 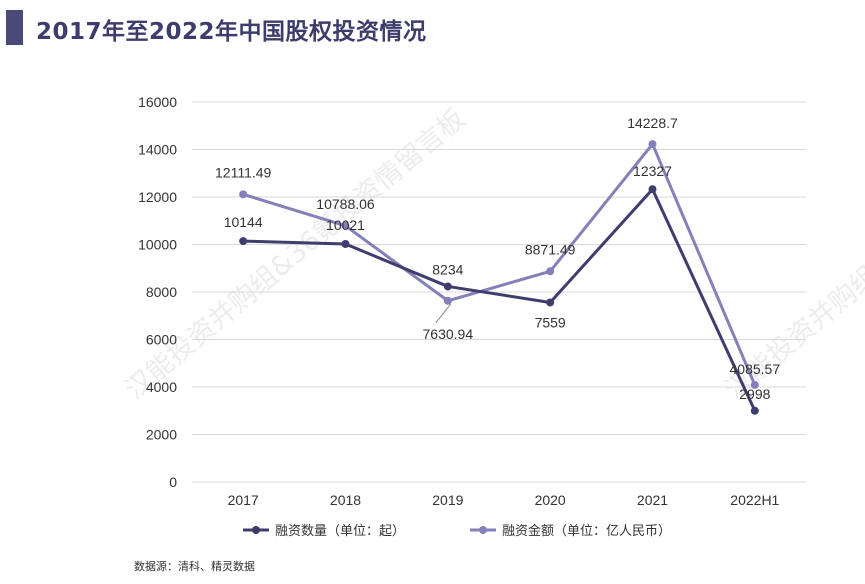 What do you see at coordinates (157, 150) in the screenshot?
I see `y-tick-label: 14000` at bounding box center [157, 150].